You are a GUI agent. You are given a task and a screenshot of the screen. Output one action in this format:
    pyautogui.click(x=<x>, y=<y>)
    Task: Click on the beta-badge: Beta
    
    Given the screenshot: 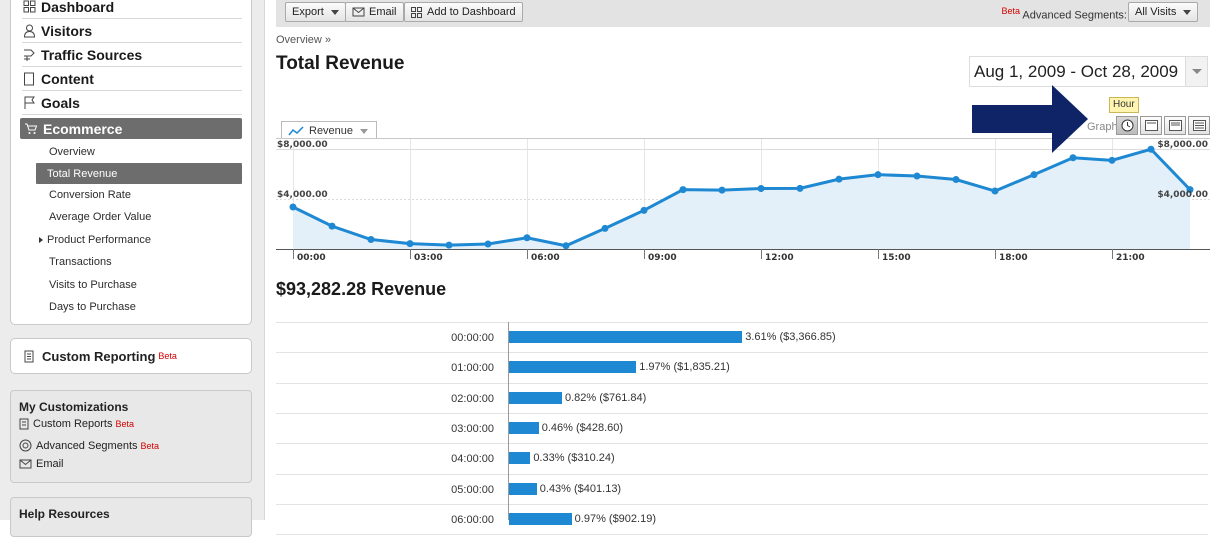 What is the action you would take?
    pyautogui.click(x=1010, y=11)
    